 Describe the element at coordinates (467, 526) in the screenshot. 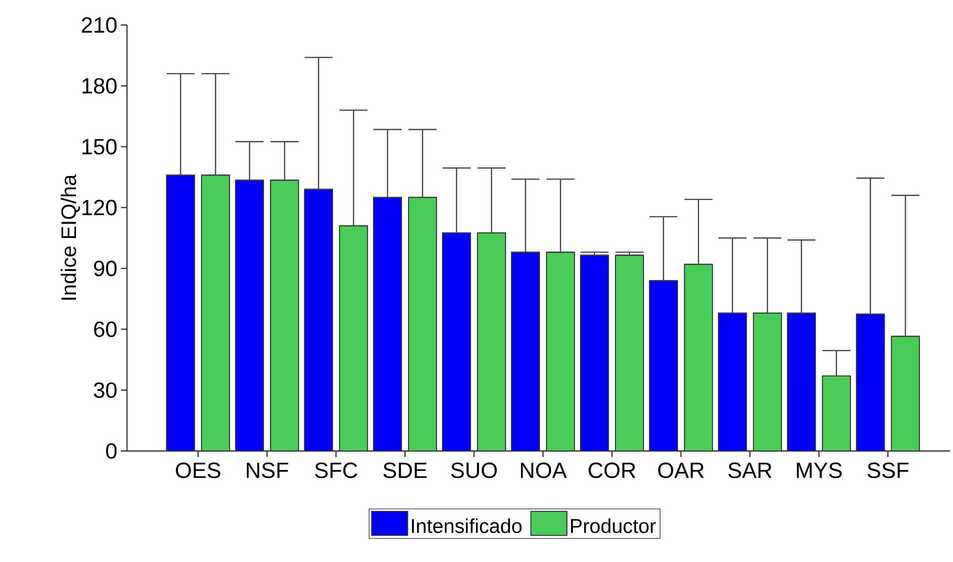

I see `legend-label: Intensificado` at that location.